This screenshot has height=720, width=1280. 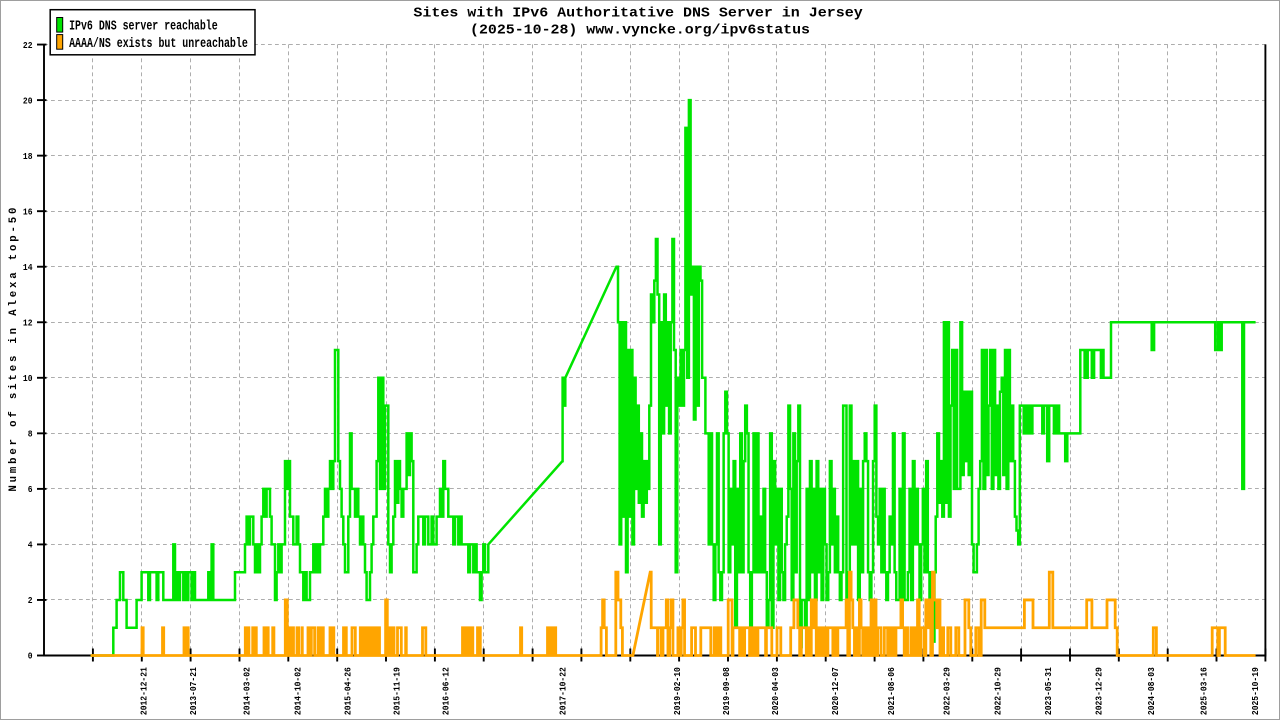 What do you see at coordinates (891, 691) in the screenshot?
I see `svg-text: 2021-08-06` at bounding box center [891, 691].